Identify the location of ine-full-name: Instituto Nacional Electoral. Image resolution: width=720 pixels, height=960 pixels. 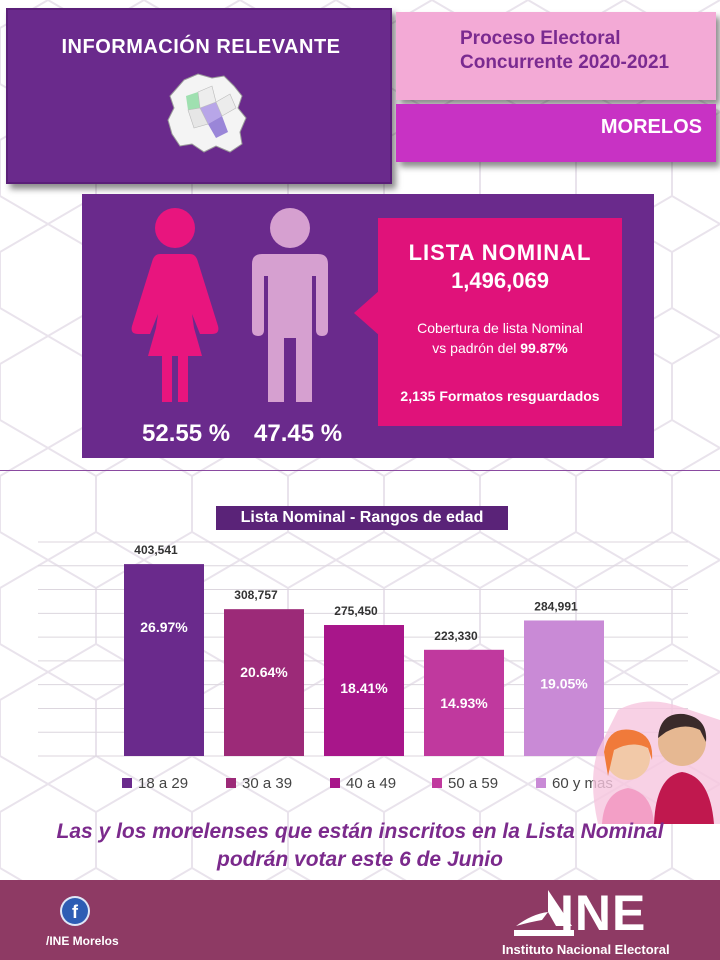
(586, 949).